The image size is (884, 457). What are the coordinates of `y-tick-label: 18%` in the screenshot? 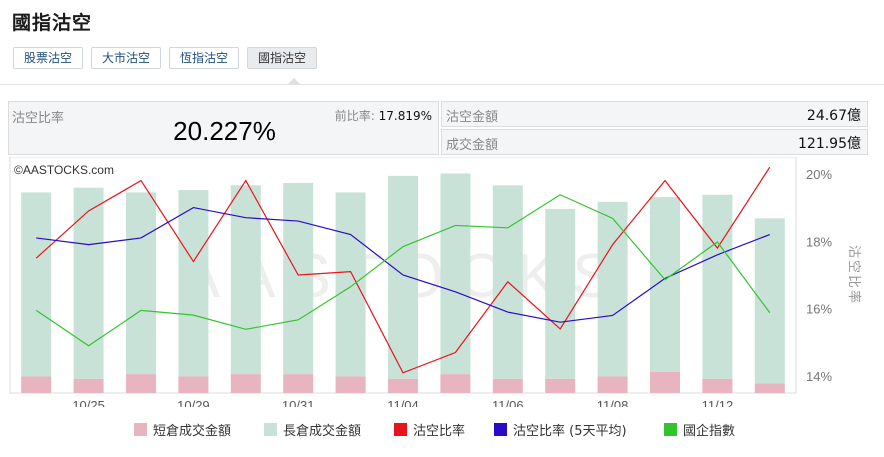 It's located at (819, 241).